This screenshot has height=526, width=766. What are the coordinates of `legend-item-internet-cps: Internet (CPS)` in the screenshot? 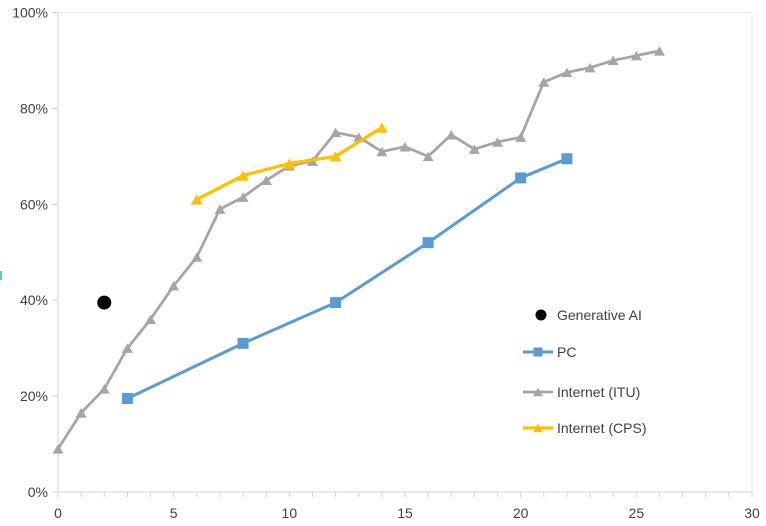 It's located at (584, 428).